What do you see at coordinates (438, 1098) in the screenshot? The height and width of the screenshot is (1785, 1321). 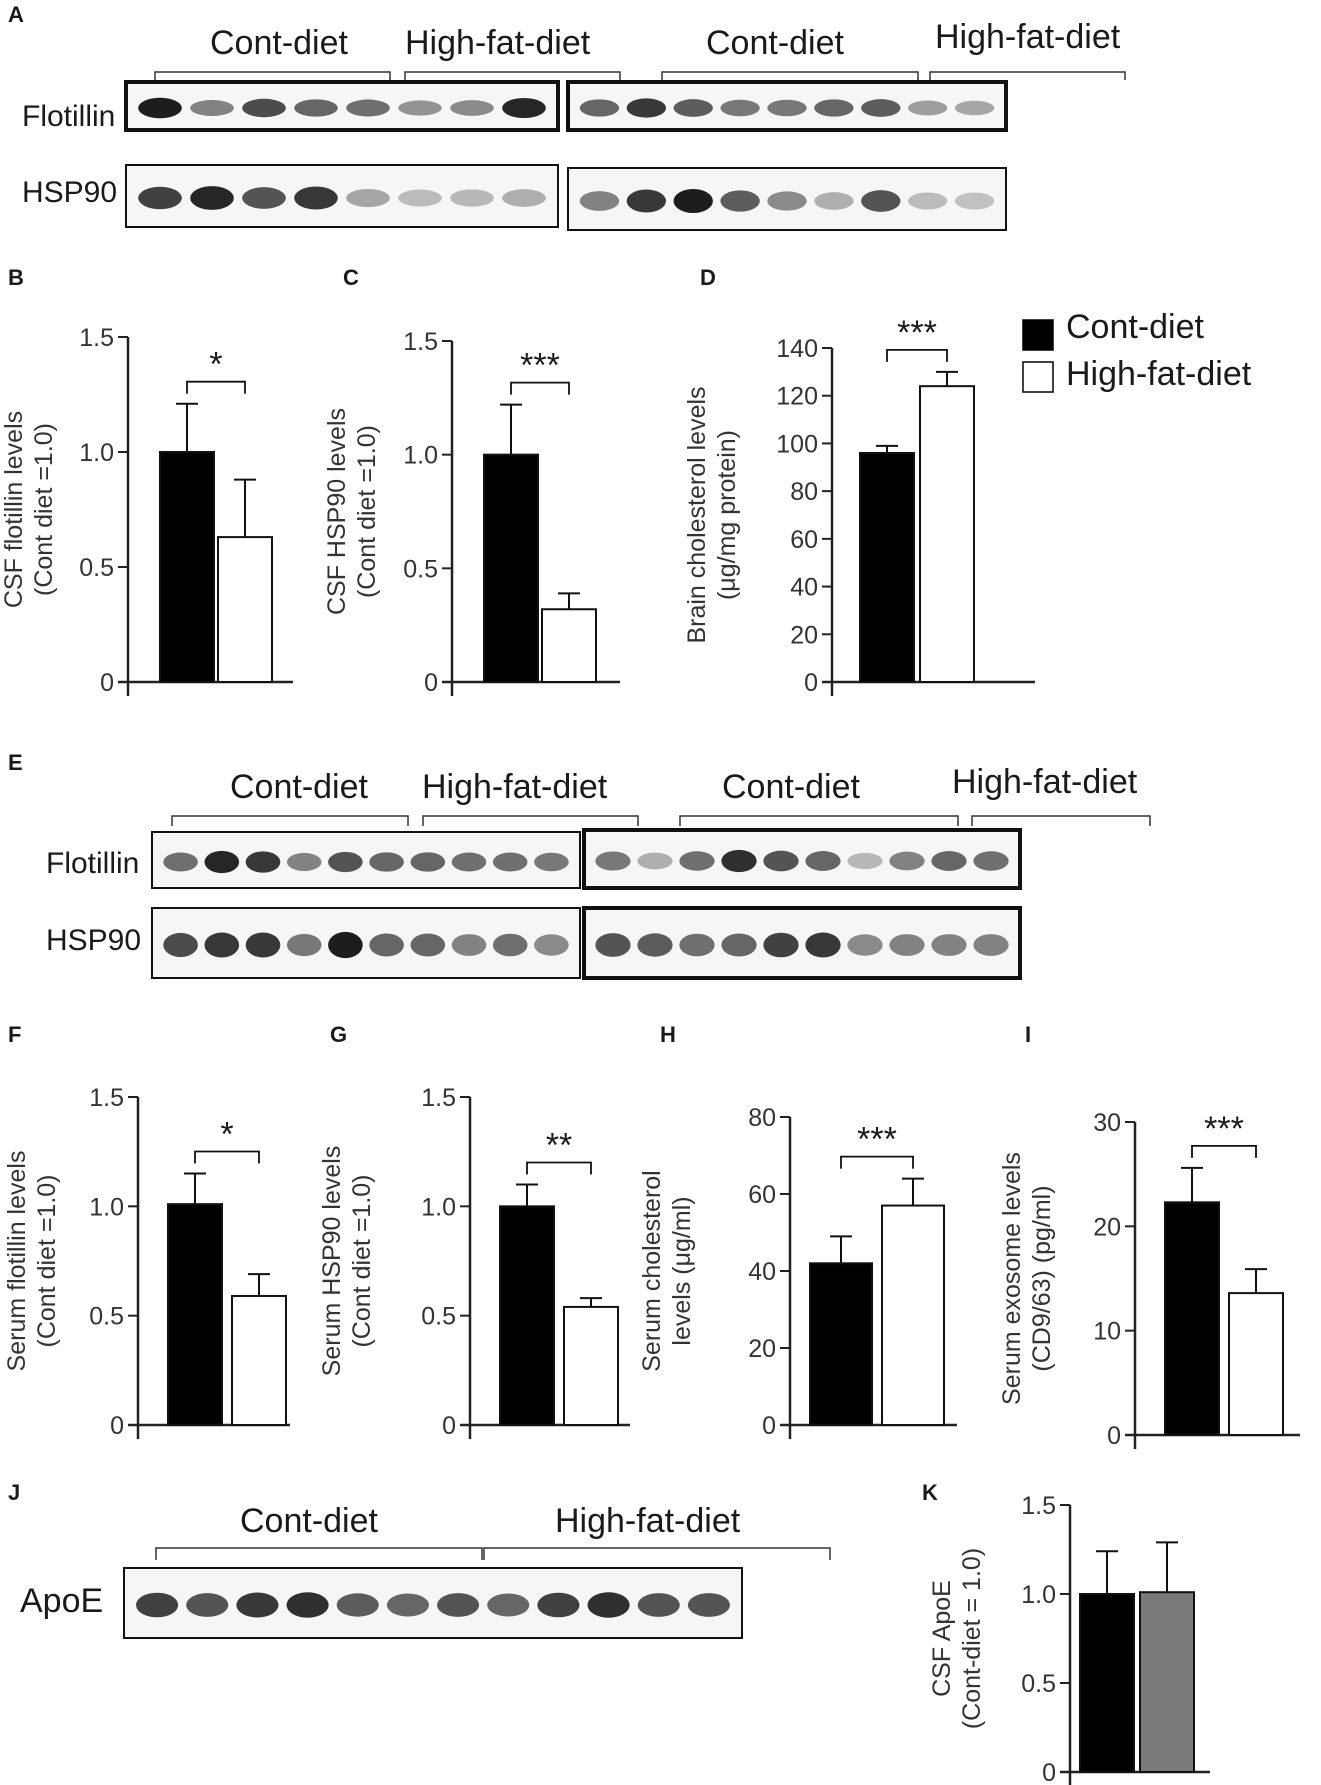 I see `y-tick-label: 1.5` at bounding box center [438, 1098].